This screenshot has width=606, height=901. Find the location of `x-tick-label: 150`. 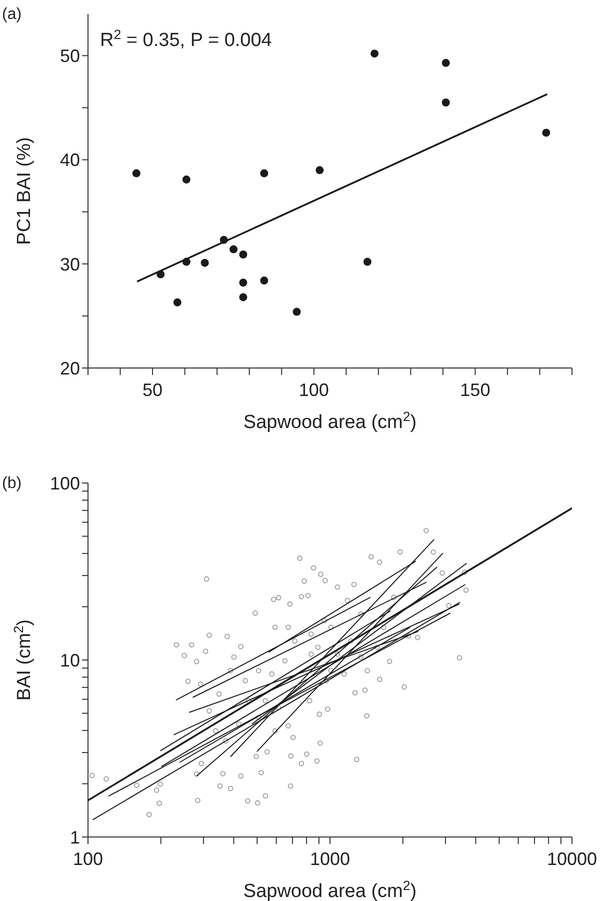

x-tick-label: 150 is located at coordinates (475, 390).